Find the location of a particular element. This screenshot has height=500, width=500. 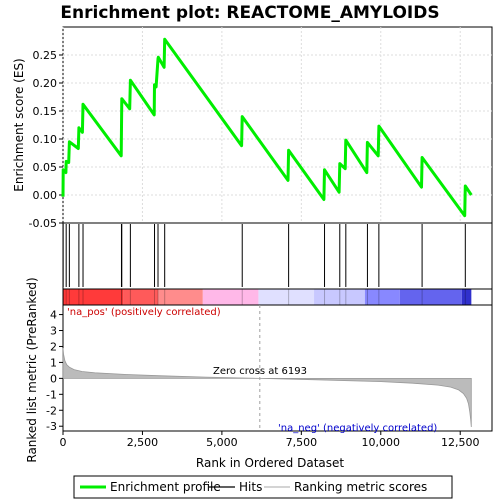

bottom-y-tick-label: 2 is located at coordinates (53, 346).